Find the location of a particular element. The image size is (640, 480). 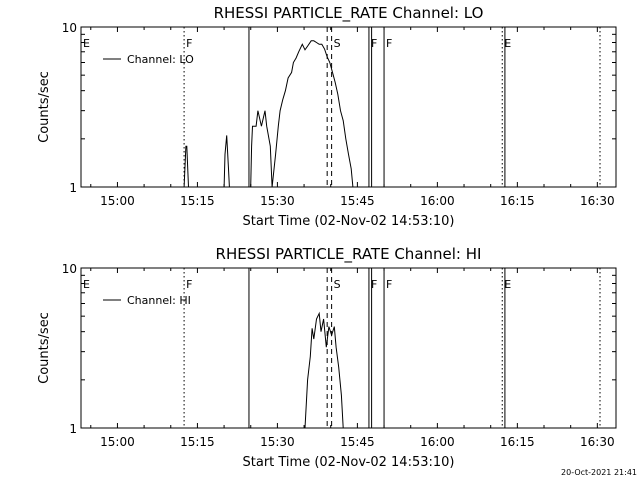

legend-label: Channel: LO is located at coordinates (160, 59).